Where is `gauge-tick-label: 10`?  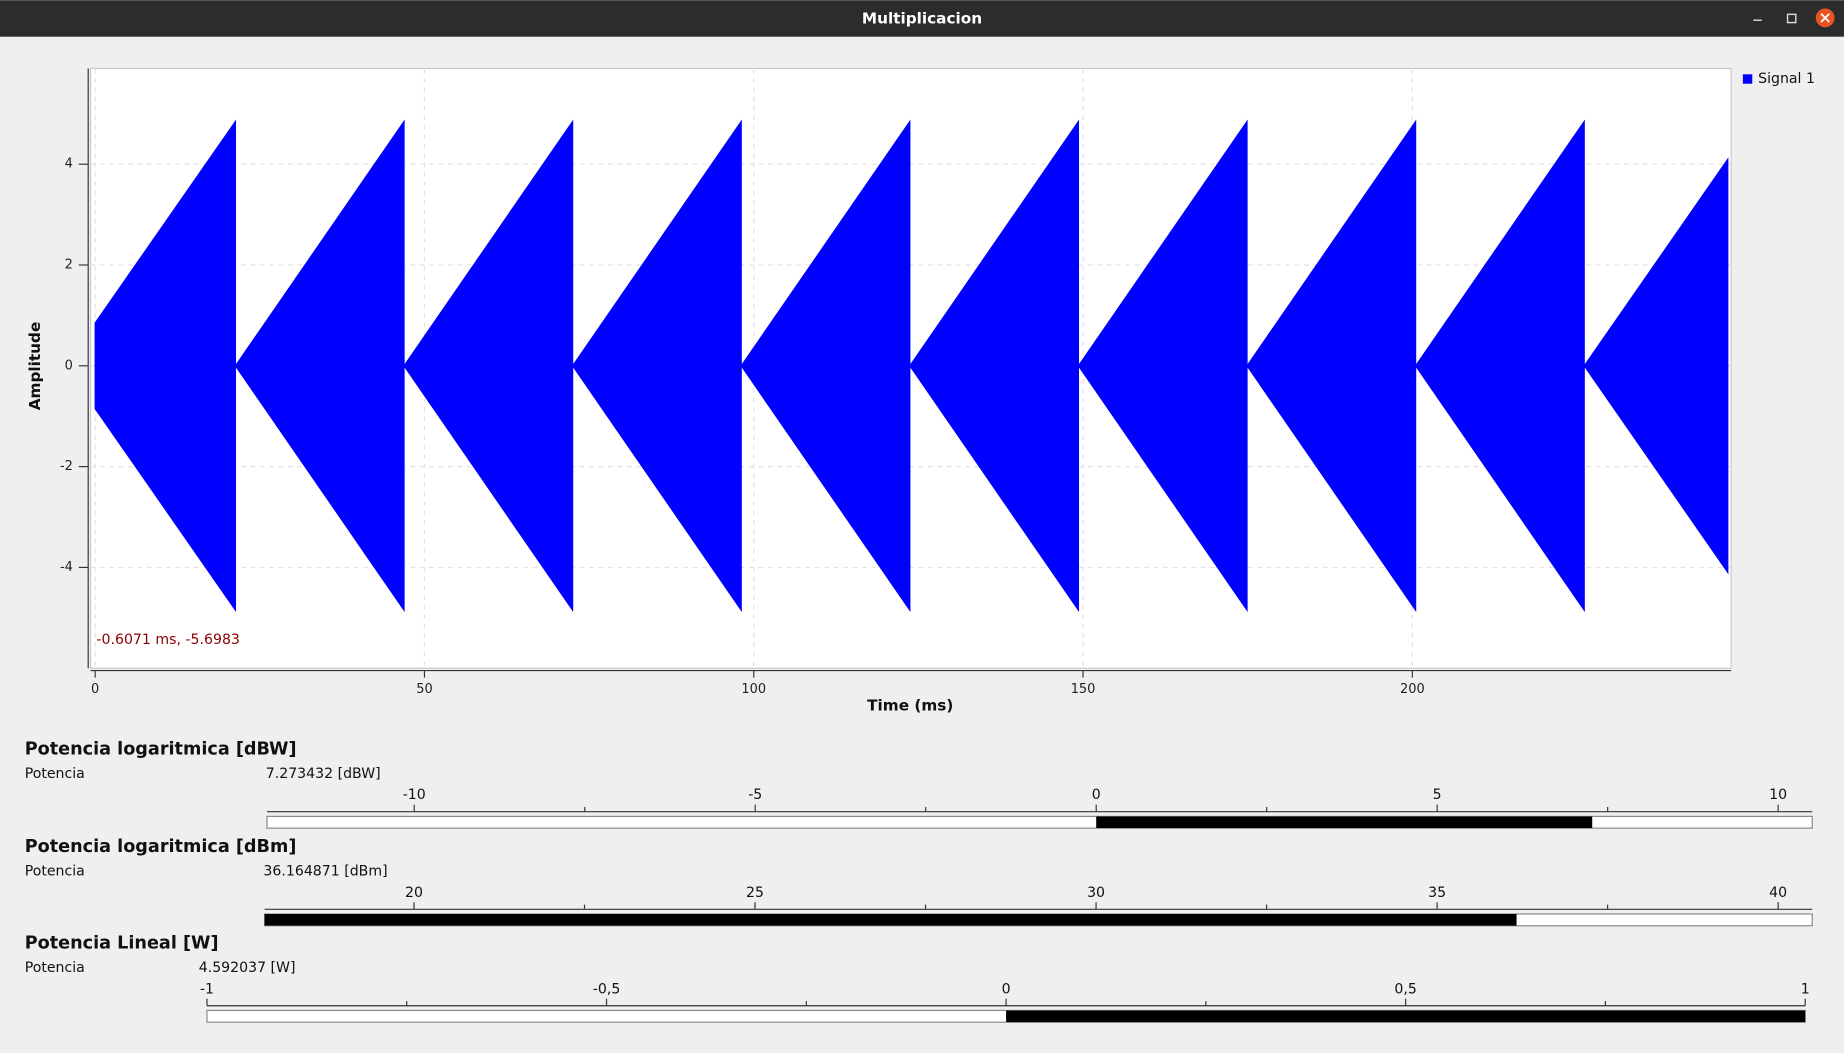
gauge-tick-label: 10 is located at coordinates (1778, 795).